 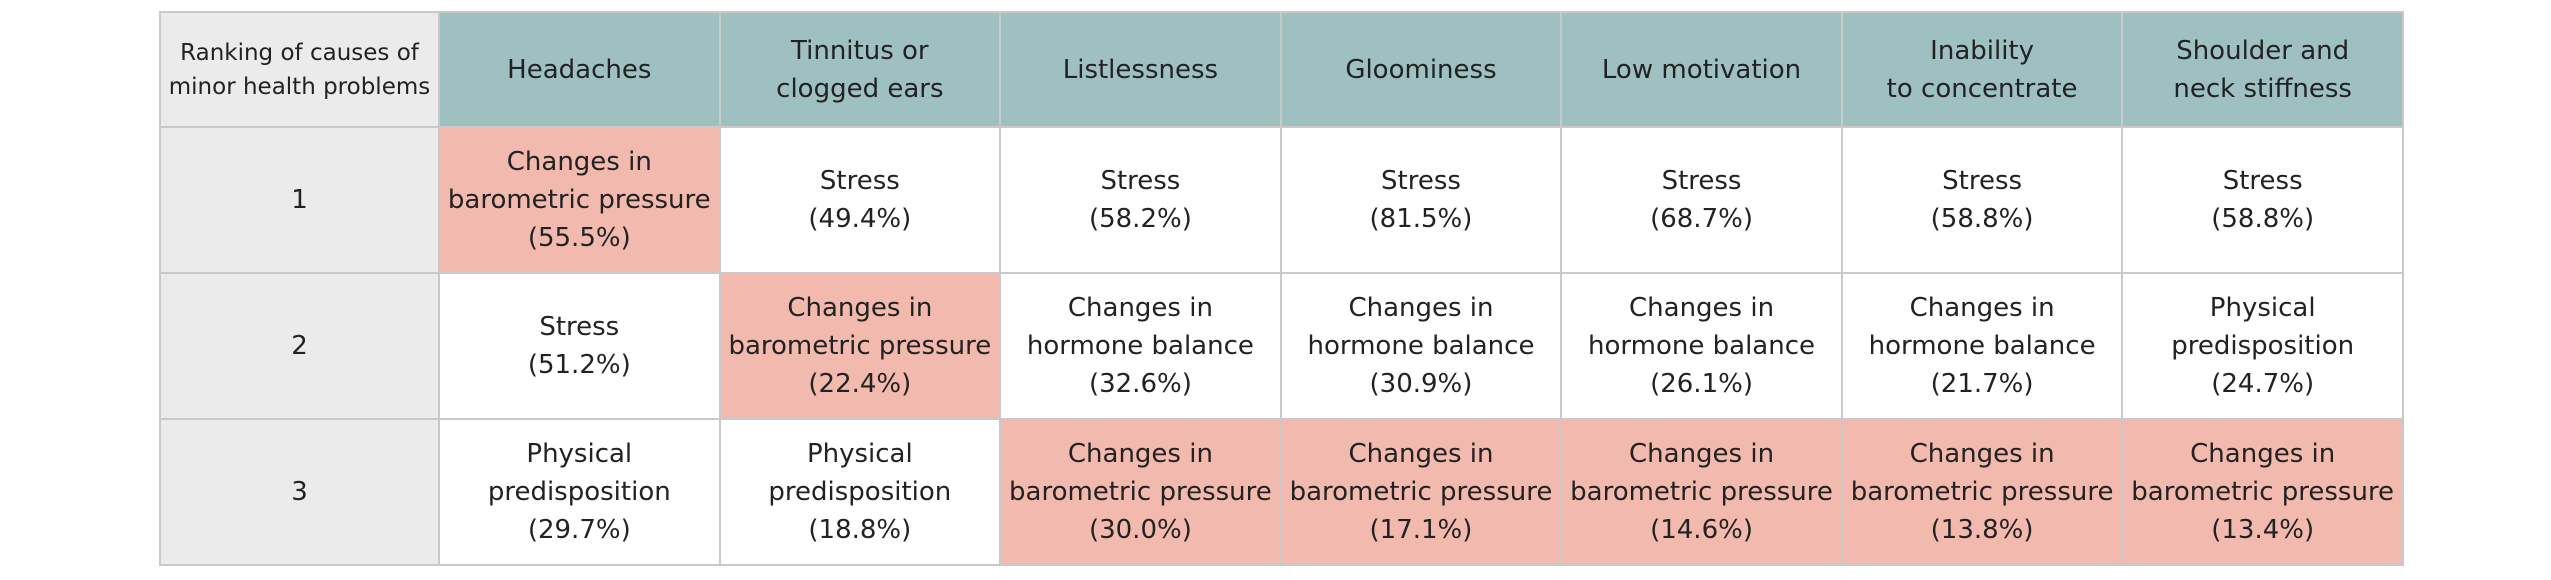 What do you see at coordinates (579, 365) in the screenshot?
I see `share-text: (51.2%)` at bounding box center [579, 365].